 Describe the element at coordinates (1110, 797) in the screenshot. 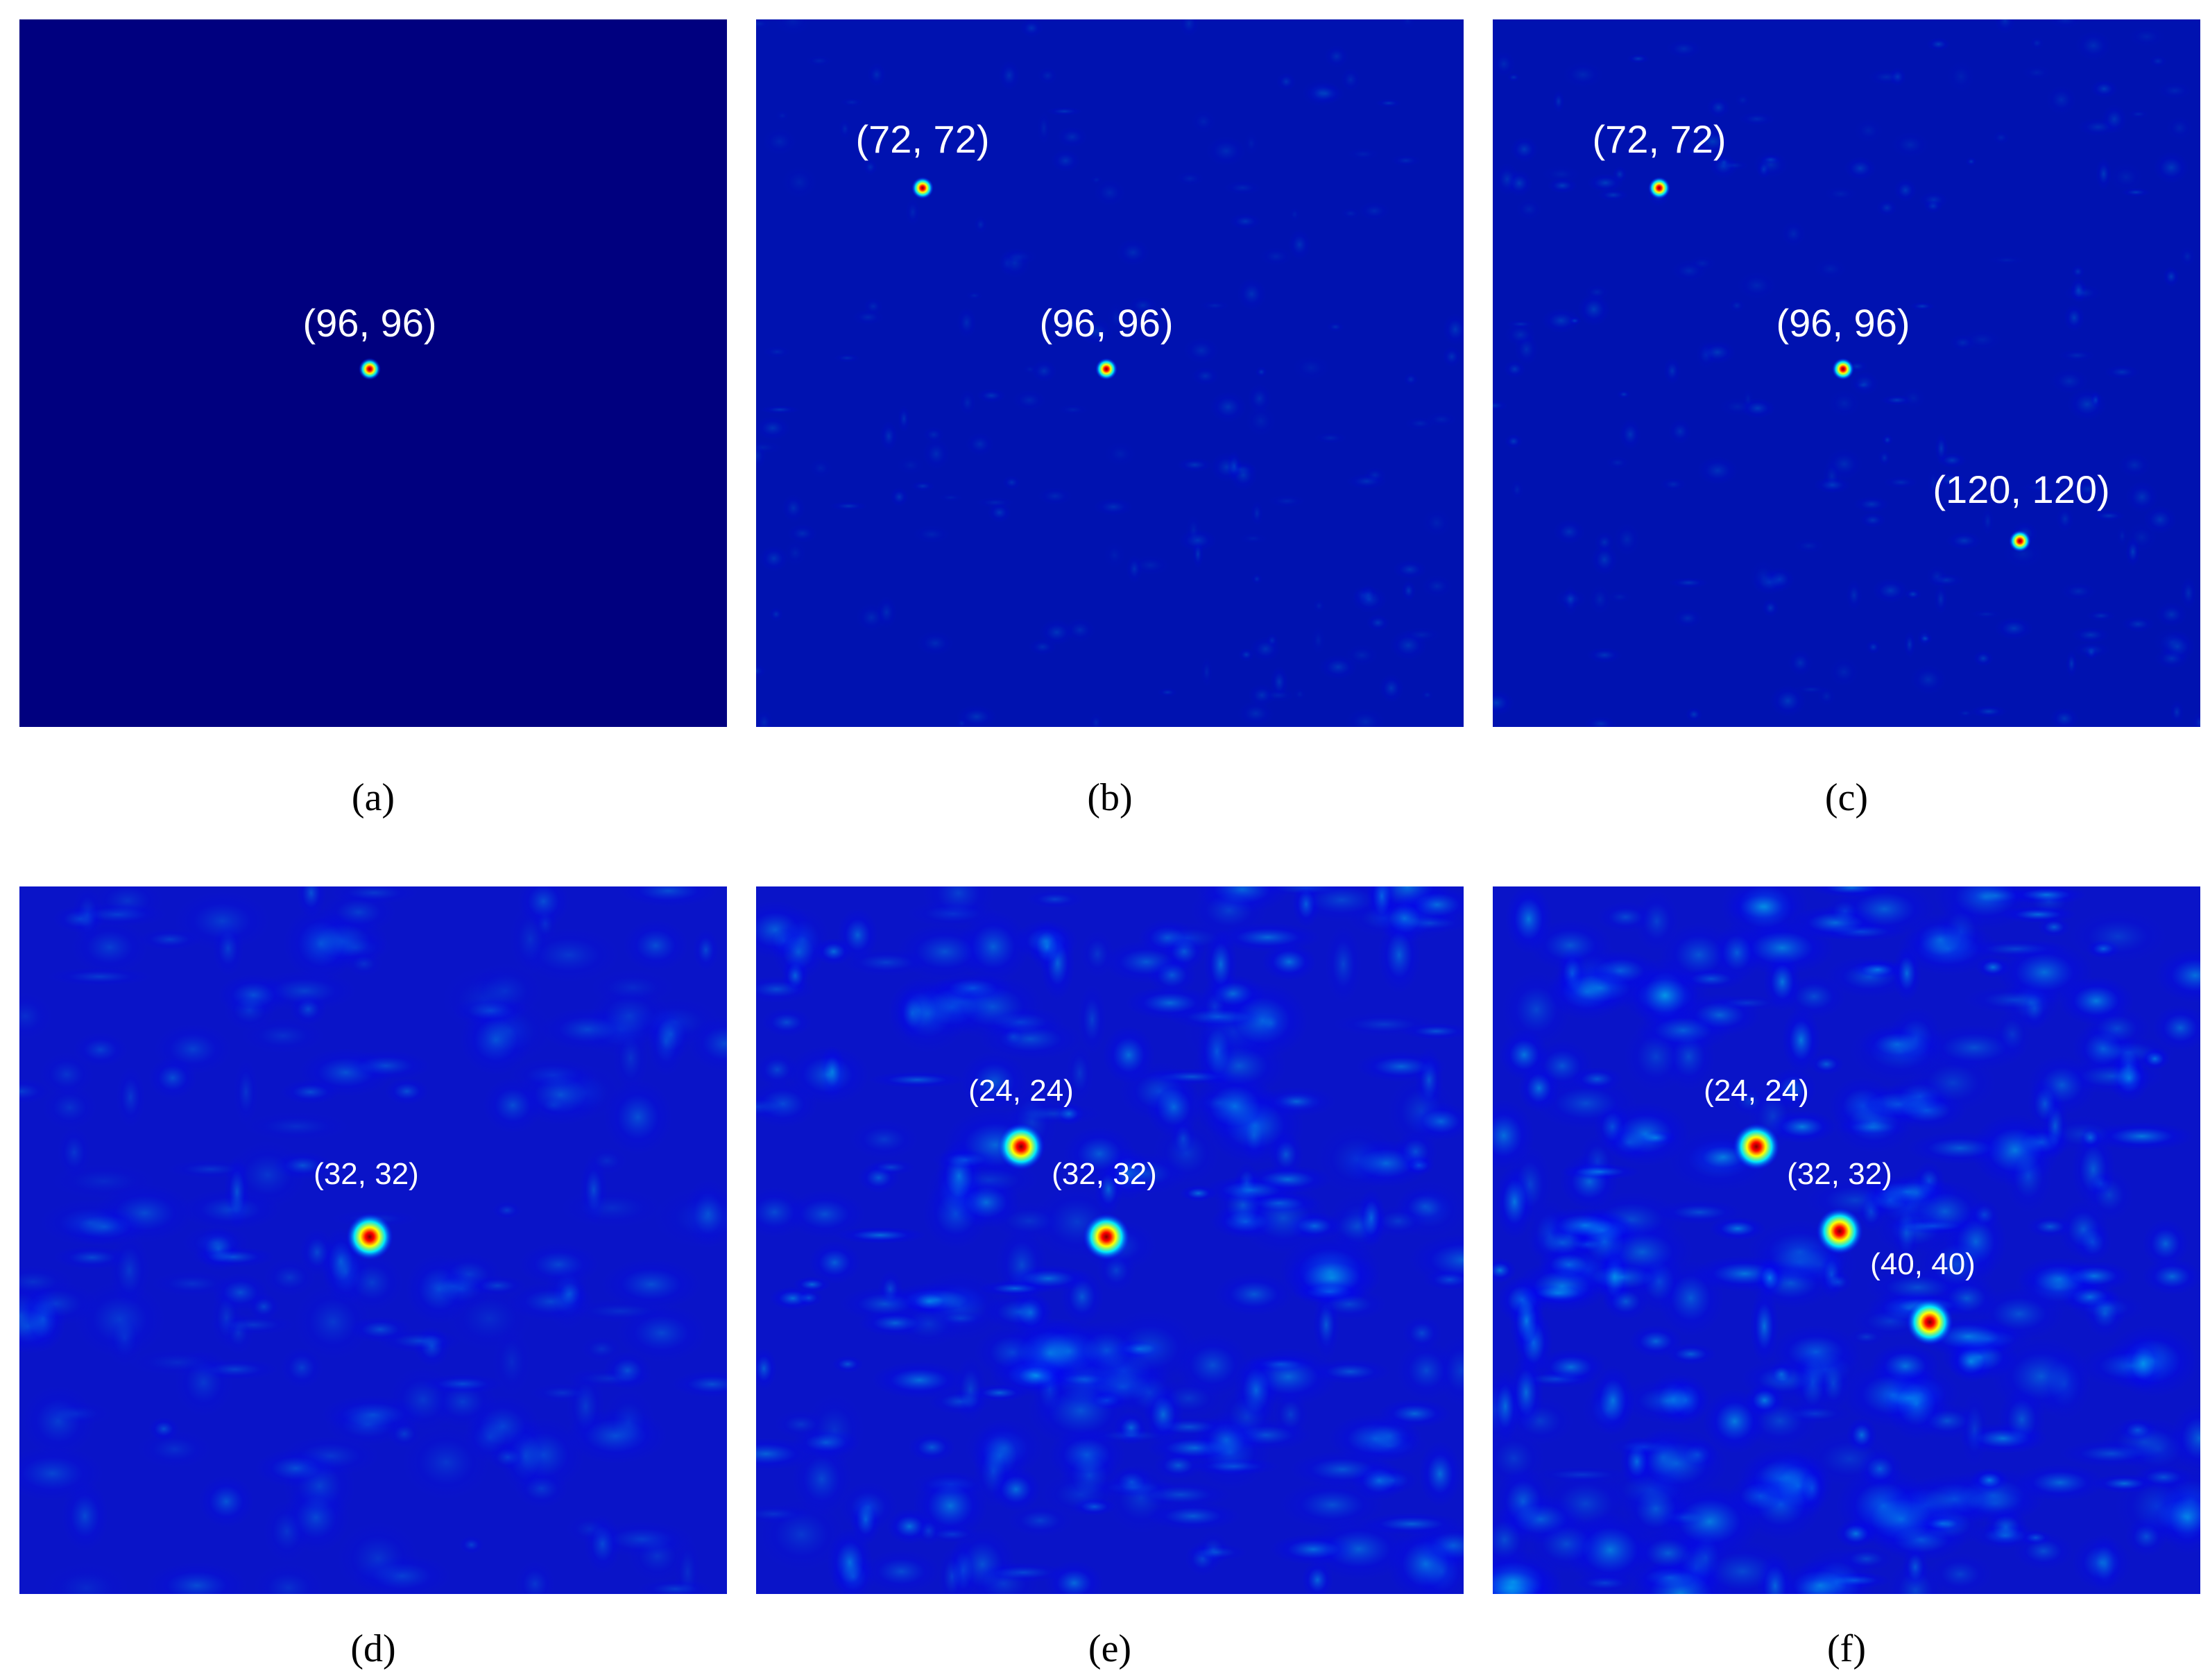

I see `panel-caption-b: (b)` at that location.